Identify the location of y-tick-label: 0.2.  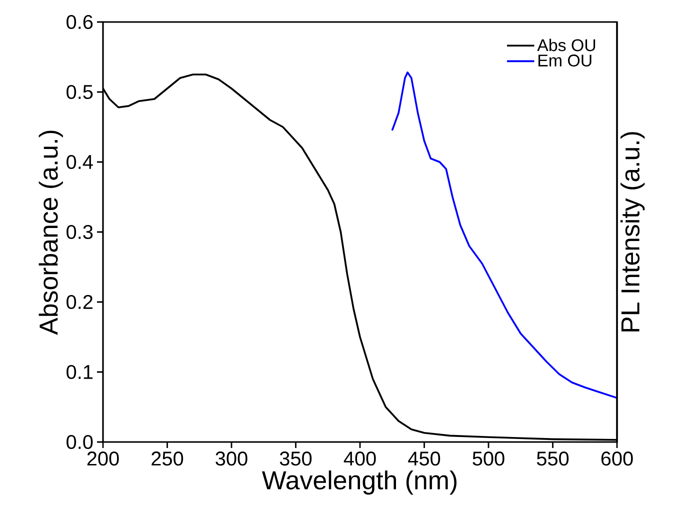
(79, 302).